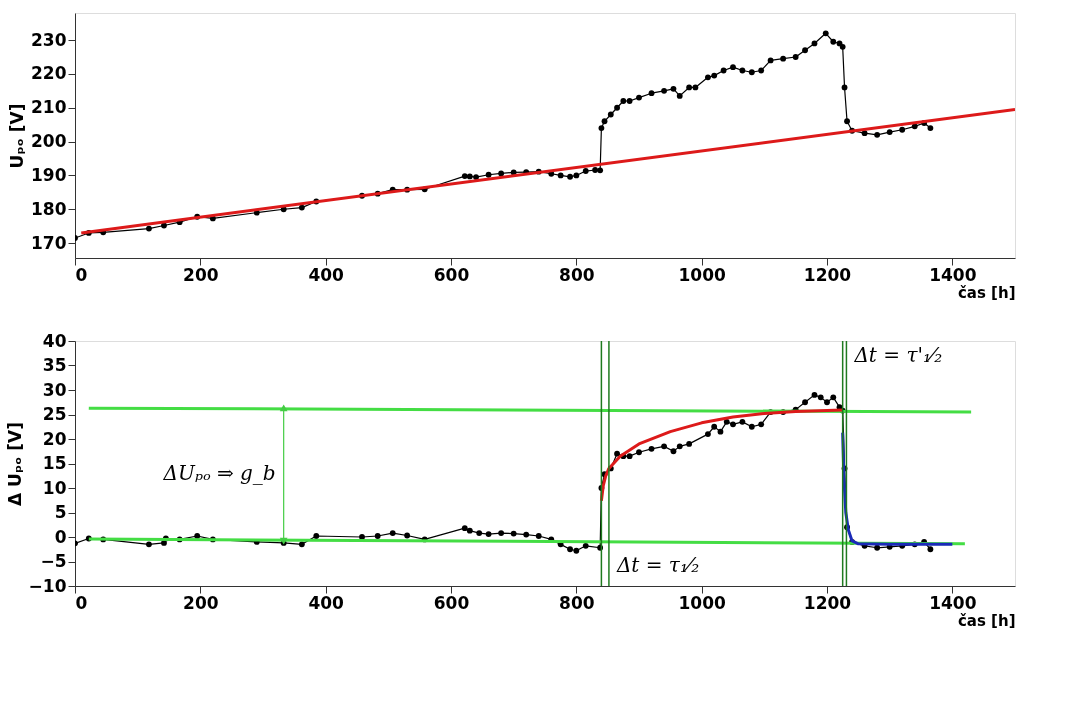 This screenshot has height=708, width=1083. I want to click on annotation: ΔUₚₒ ⇒ g_b, so click(219, 473).